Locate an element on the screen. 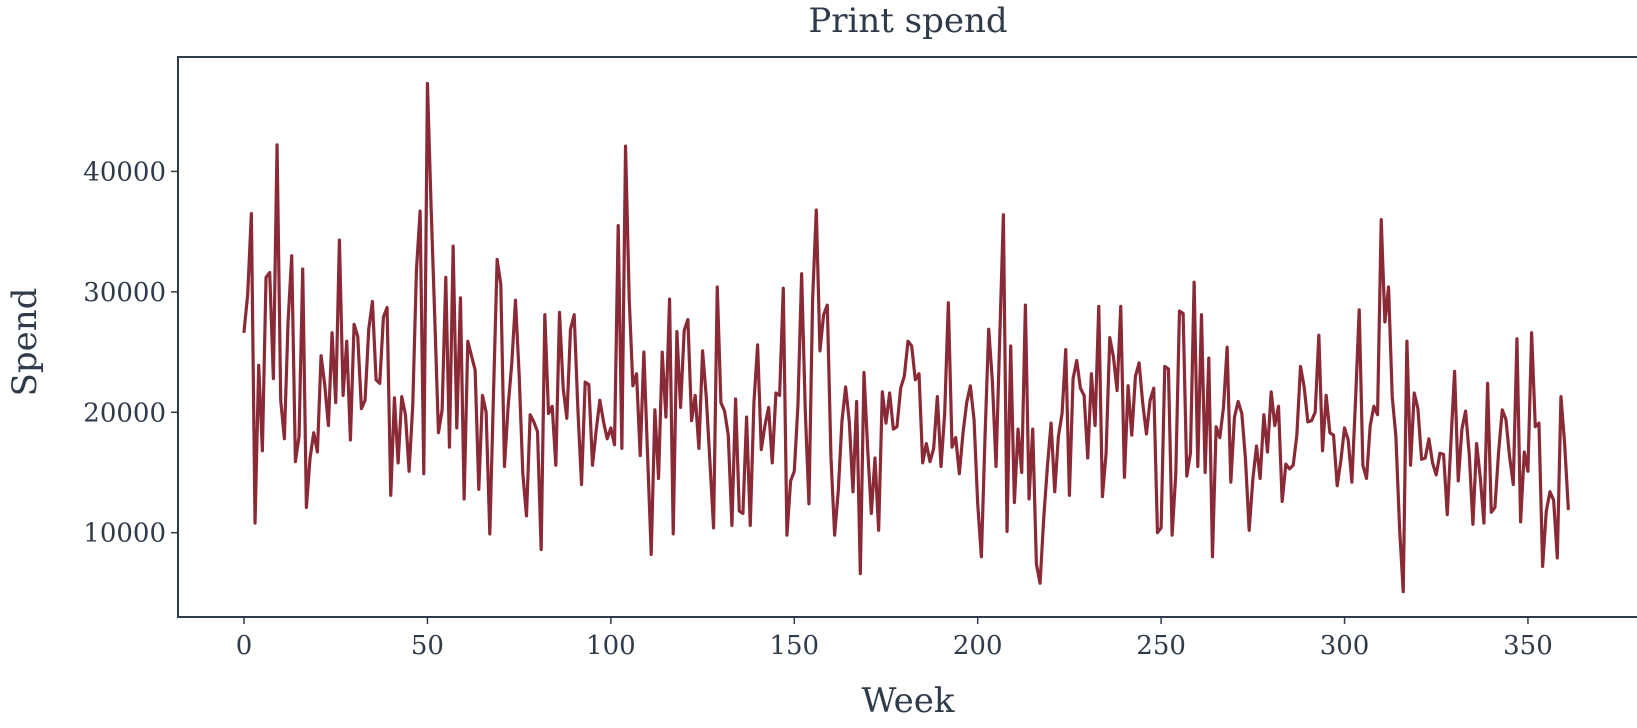  y-axis: 10000 20000 30000 40000 is located at coordinates (130, 353).